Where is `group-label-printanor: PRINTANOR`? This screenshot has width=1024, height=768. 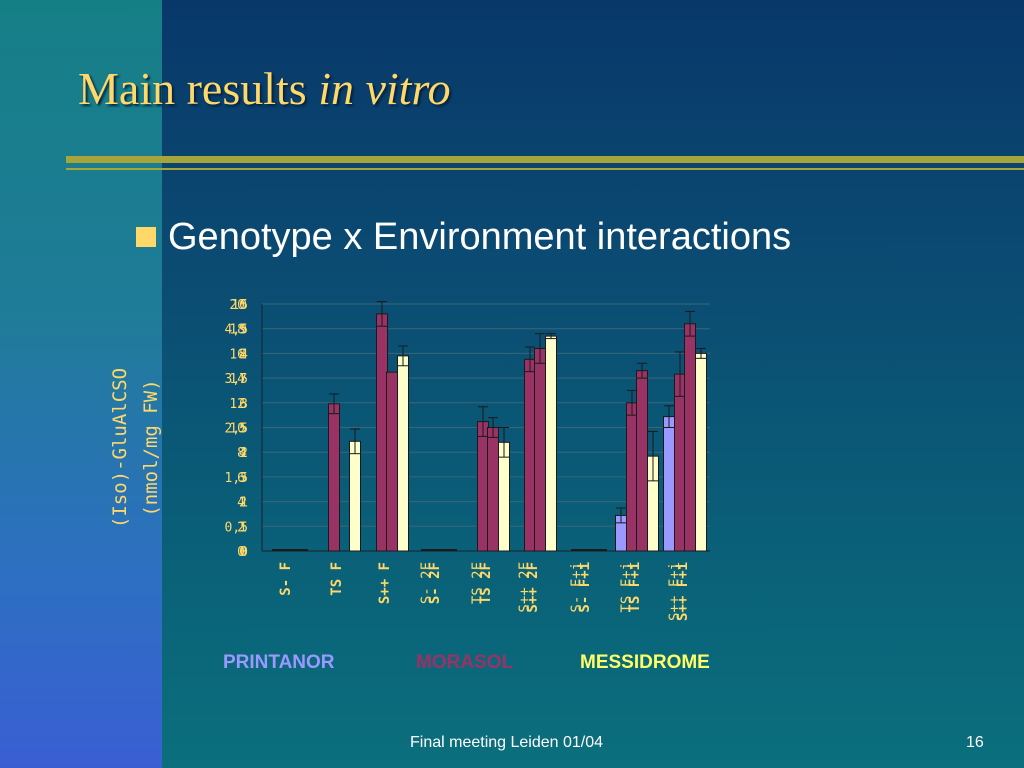 group-label-printanor: PRINTANOR is located at coordinates (279, 662).